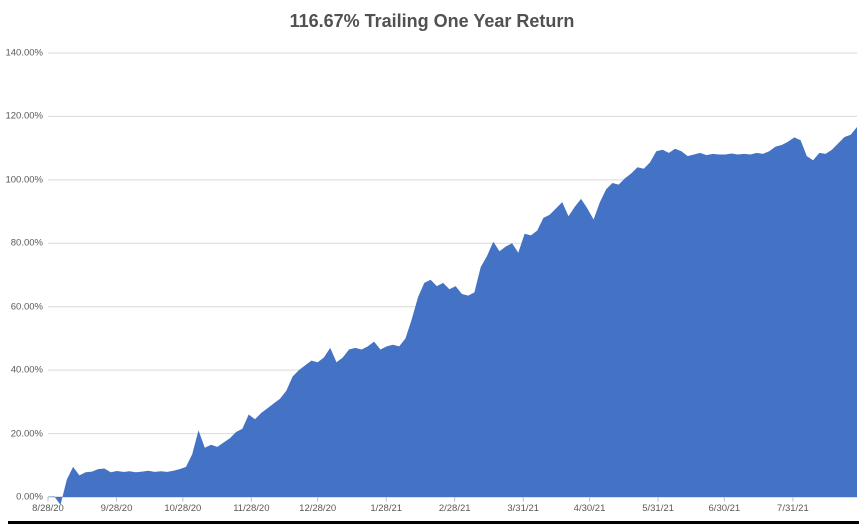 The width and height of the screenshot is (864, 530). Describe the element at coordinates (523, 508) in the screenshot. I see `x-axis-label-3/31/21: 3/31/21` at that location.